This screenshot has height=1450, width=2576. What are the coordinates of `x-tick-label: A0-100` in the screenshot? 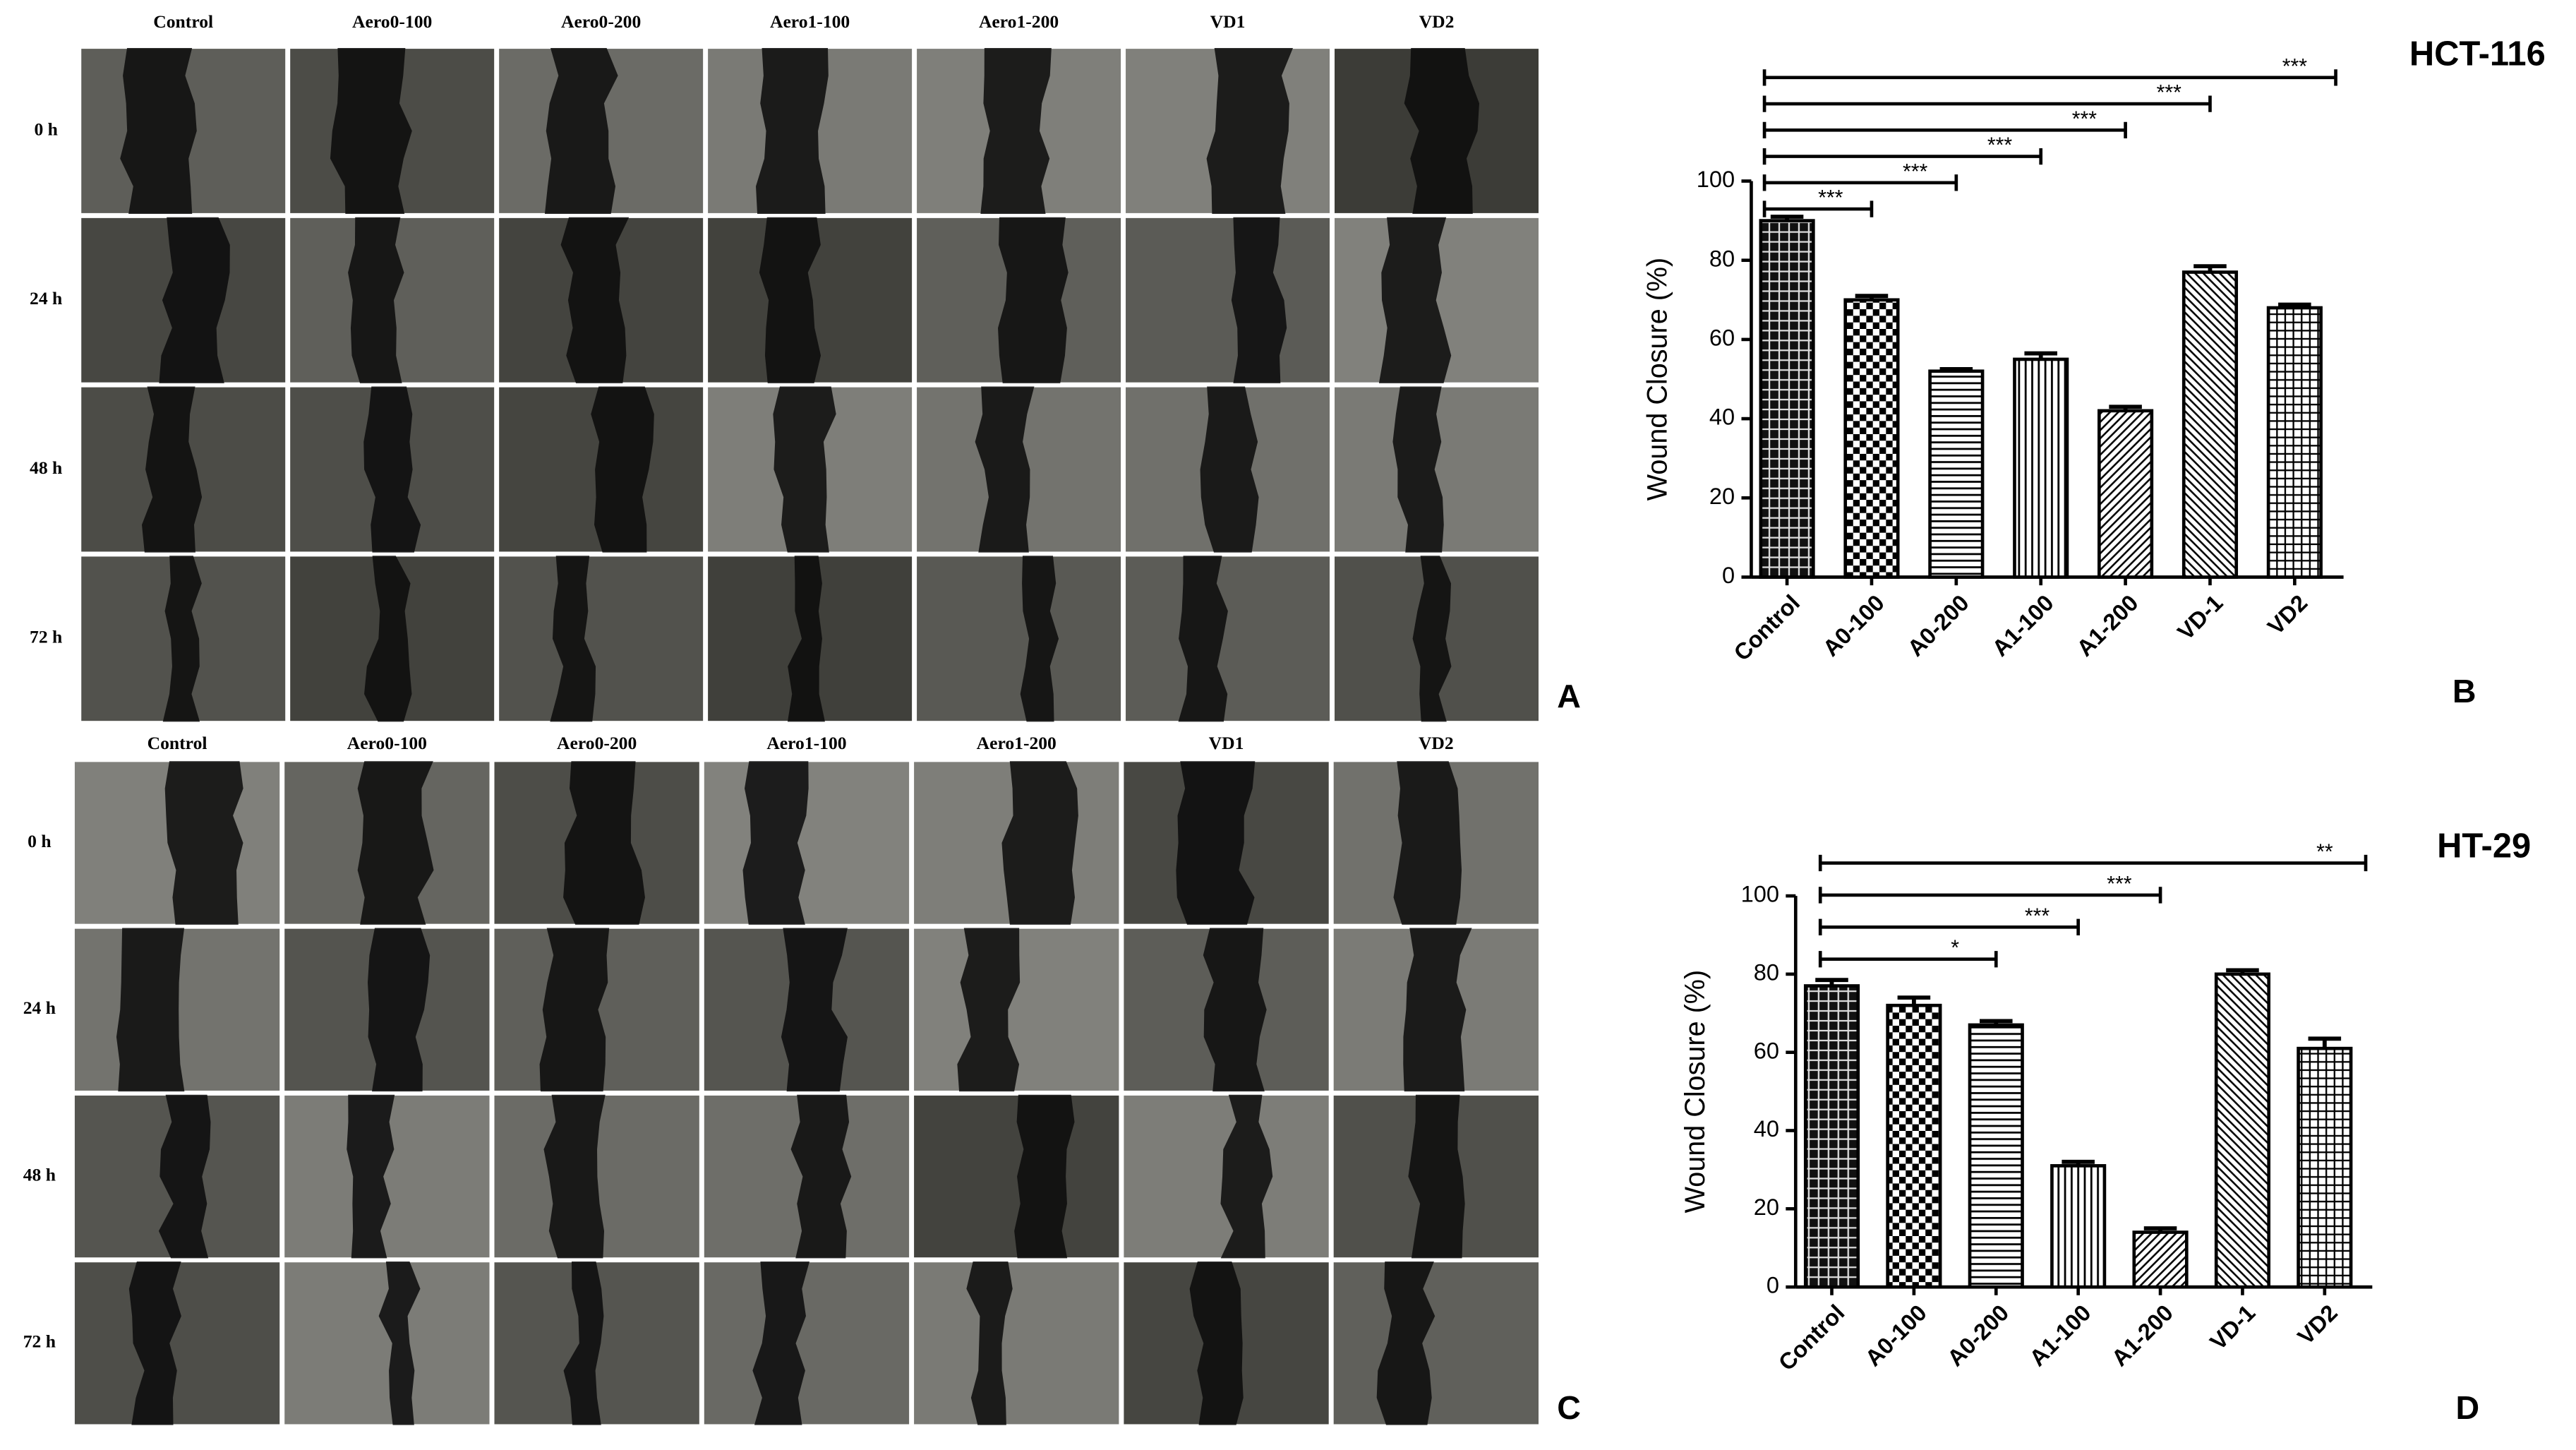 It's located at (1853, 626).